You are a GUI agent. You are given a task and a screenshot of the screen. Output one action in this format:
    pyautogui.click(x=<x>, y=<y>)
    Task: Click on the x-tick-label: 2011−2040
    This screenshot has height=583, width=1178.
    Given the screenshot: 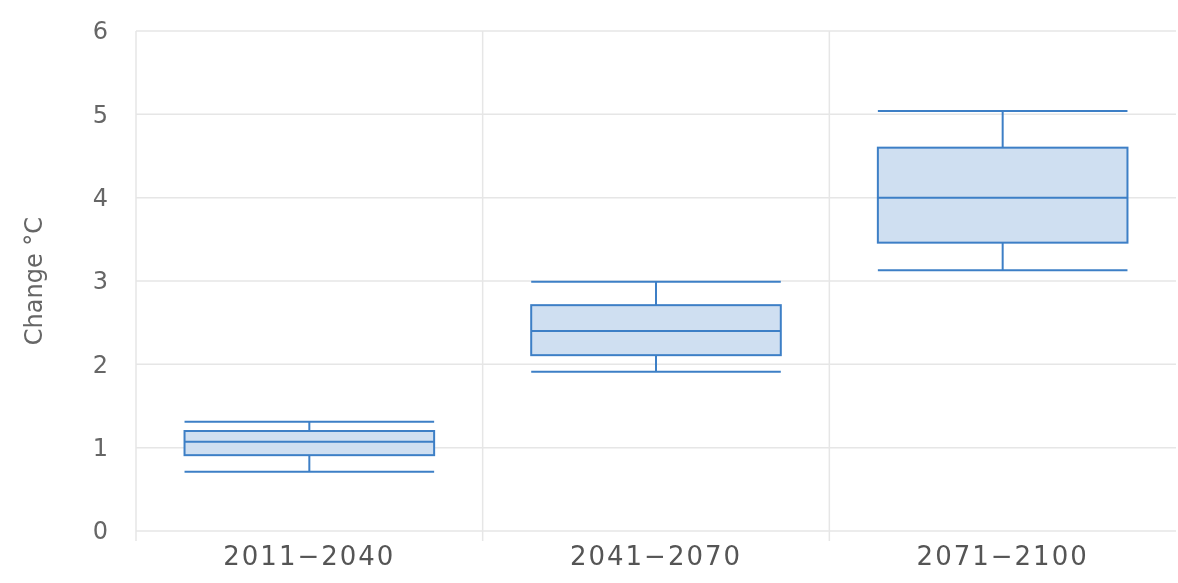 What is the action you would take?
    pyautogui.click(x=309, y=555)
    